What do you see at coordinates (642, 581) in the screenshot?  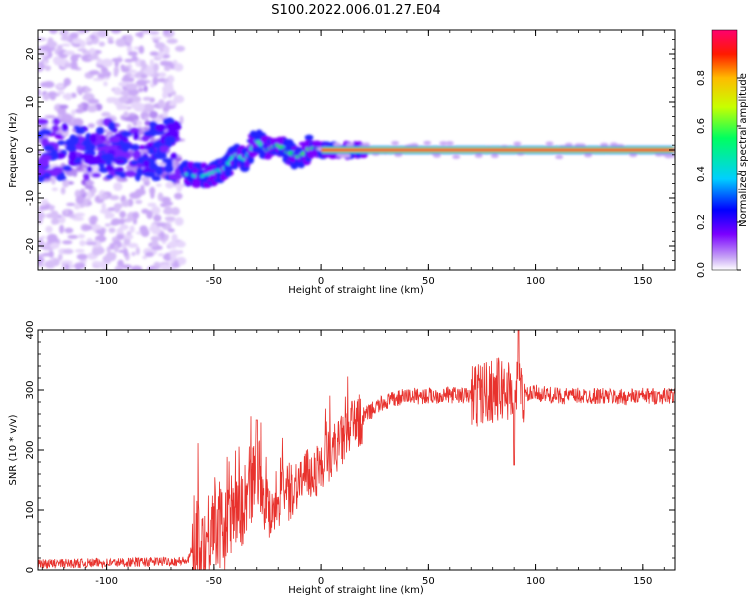 I see `x-tick-label: 150` at bounding box center [642, 581].